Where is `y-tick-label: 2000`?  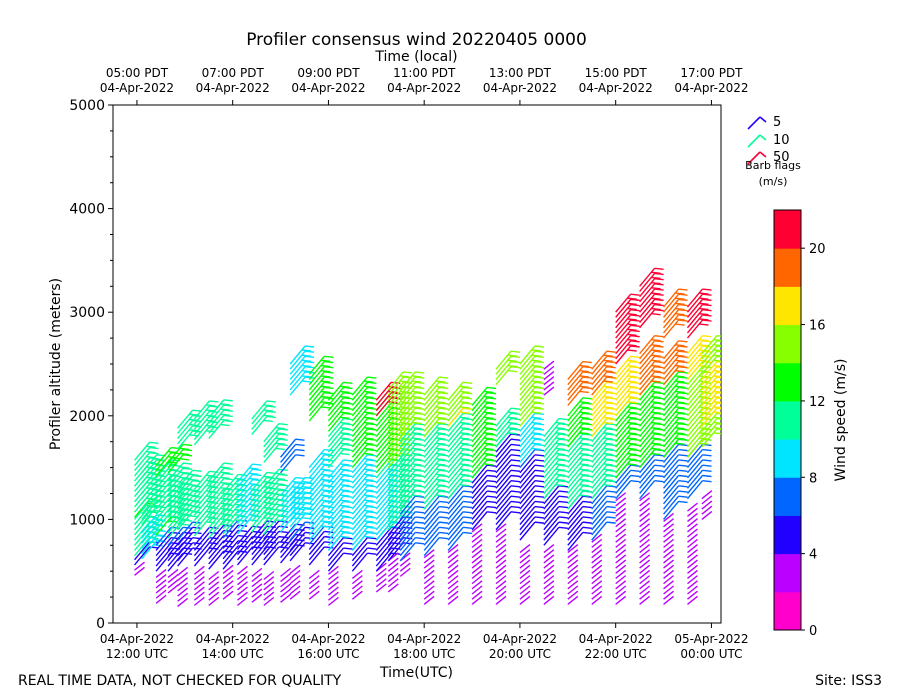 y-tick-label: 2000 is located at coordinates (87, 417).